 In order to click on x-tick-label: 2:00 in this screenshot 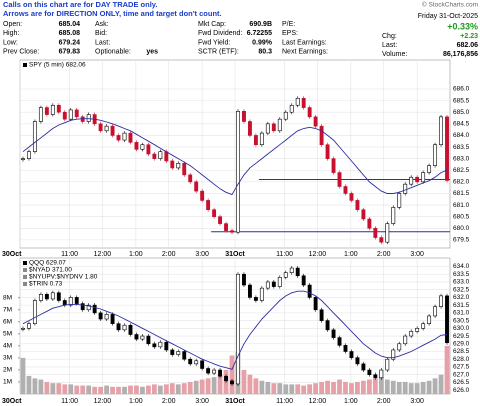, I will do `click(384, 401)`.